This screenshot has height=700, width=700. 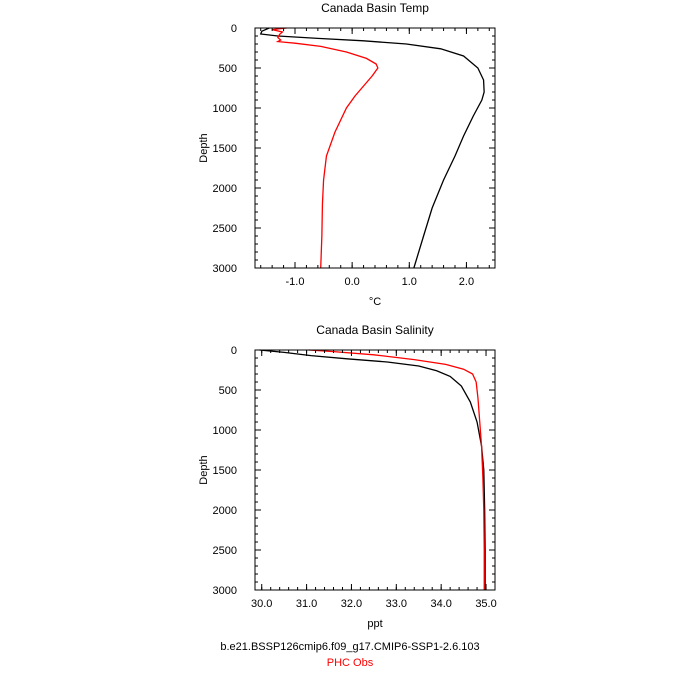 I want to click on observations-caption: PHC Obs, so click(x=350, y=663).